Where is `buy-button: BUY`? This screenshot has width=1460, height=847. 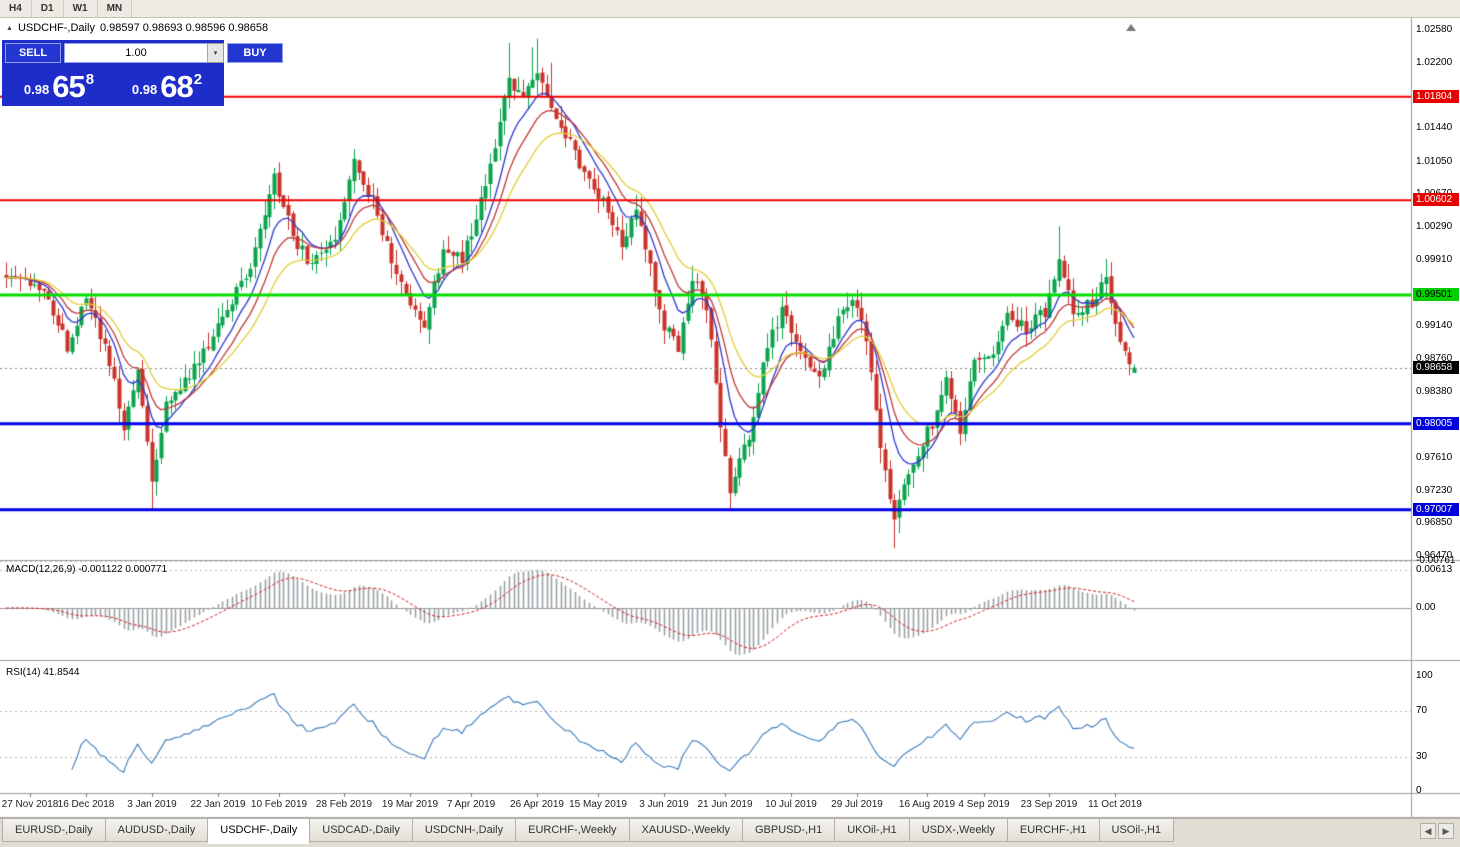
buy-button: BUY is located at coordinates (255, 53).